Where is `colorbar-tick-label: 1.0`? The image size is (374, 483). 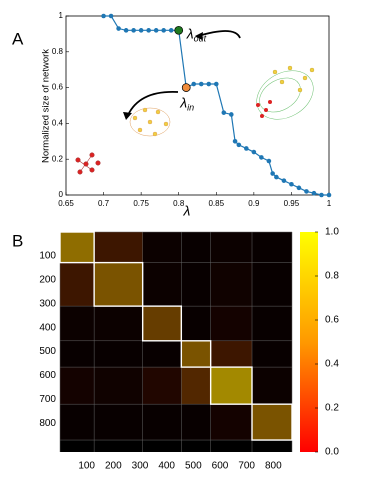 colorbar-tick-label: 1.0 is located at coordinates (332, 232).